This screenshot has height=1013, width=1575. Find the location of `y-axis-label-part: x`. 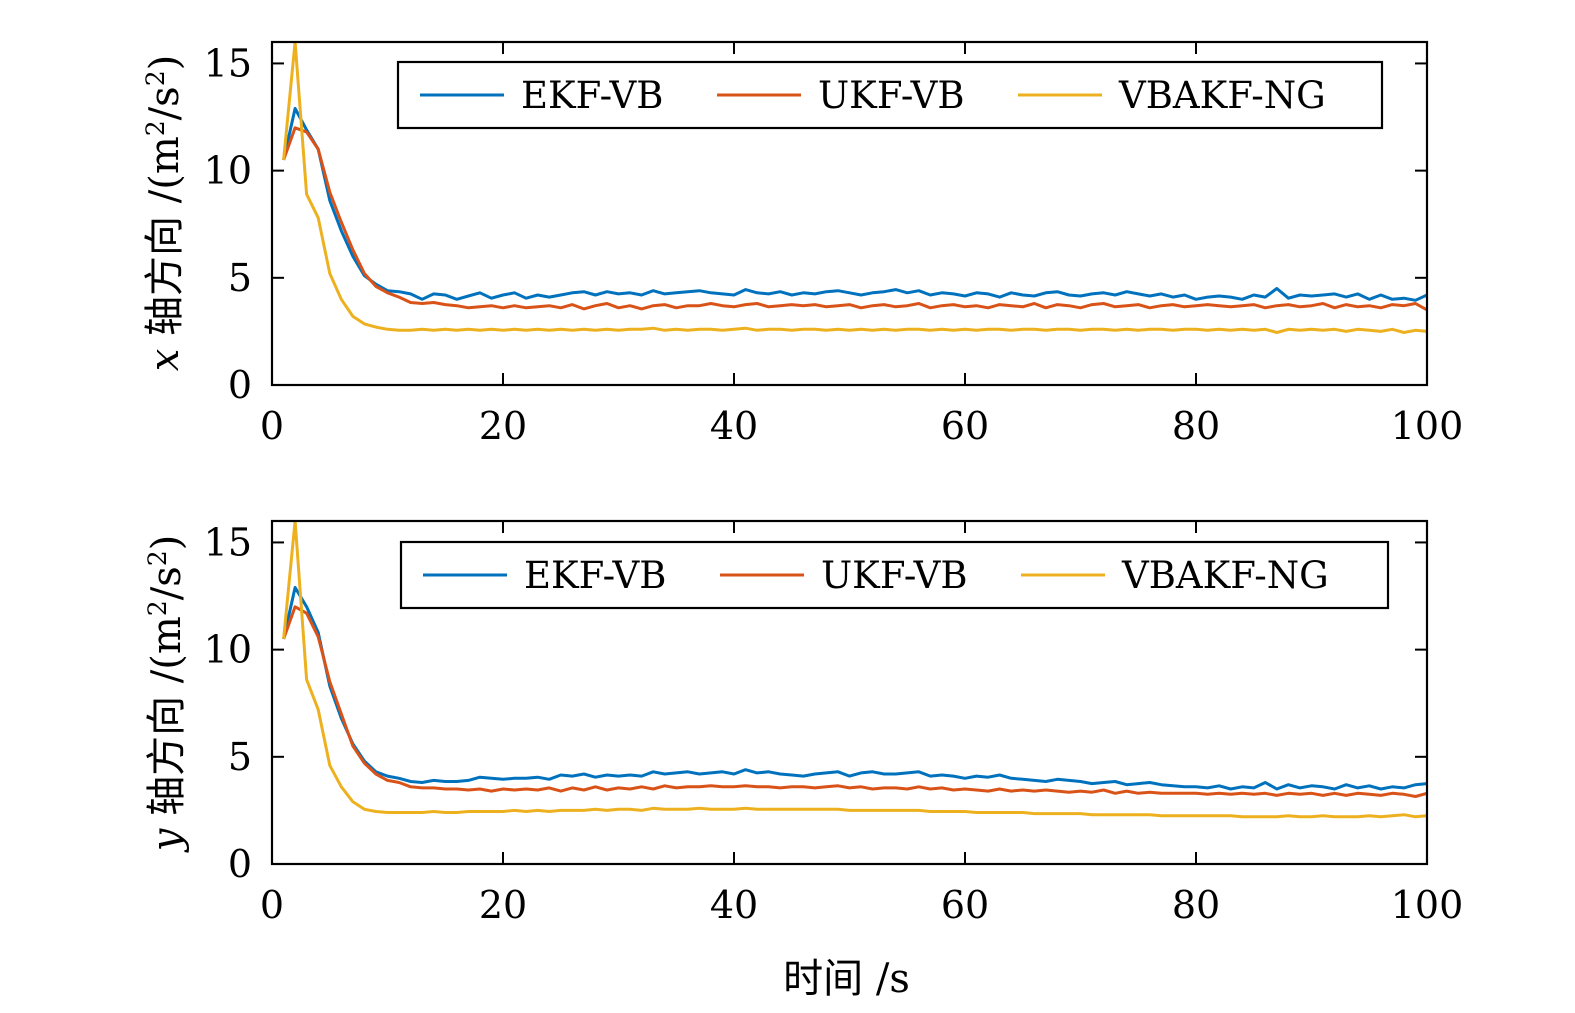

y-axis-label-part: x is located at coordinates (165, 360).